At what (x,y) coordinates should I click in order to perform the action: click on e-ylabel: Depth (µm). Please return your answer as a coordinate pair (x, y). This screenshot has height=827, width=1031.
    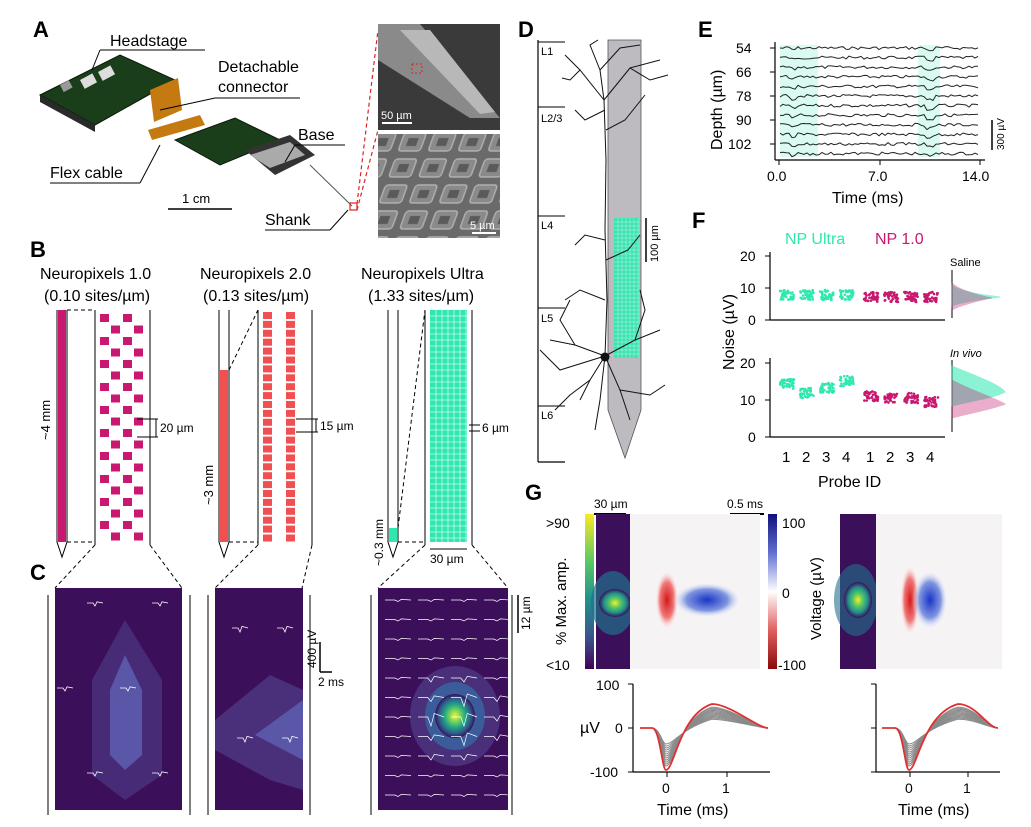
    Looking at the image, I should click on (717, 110).